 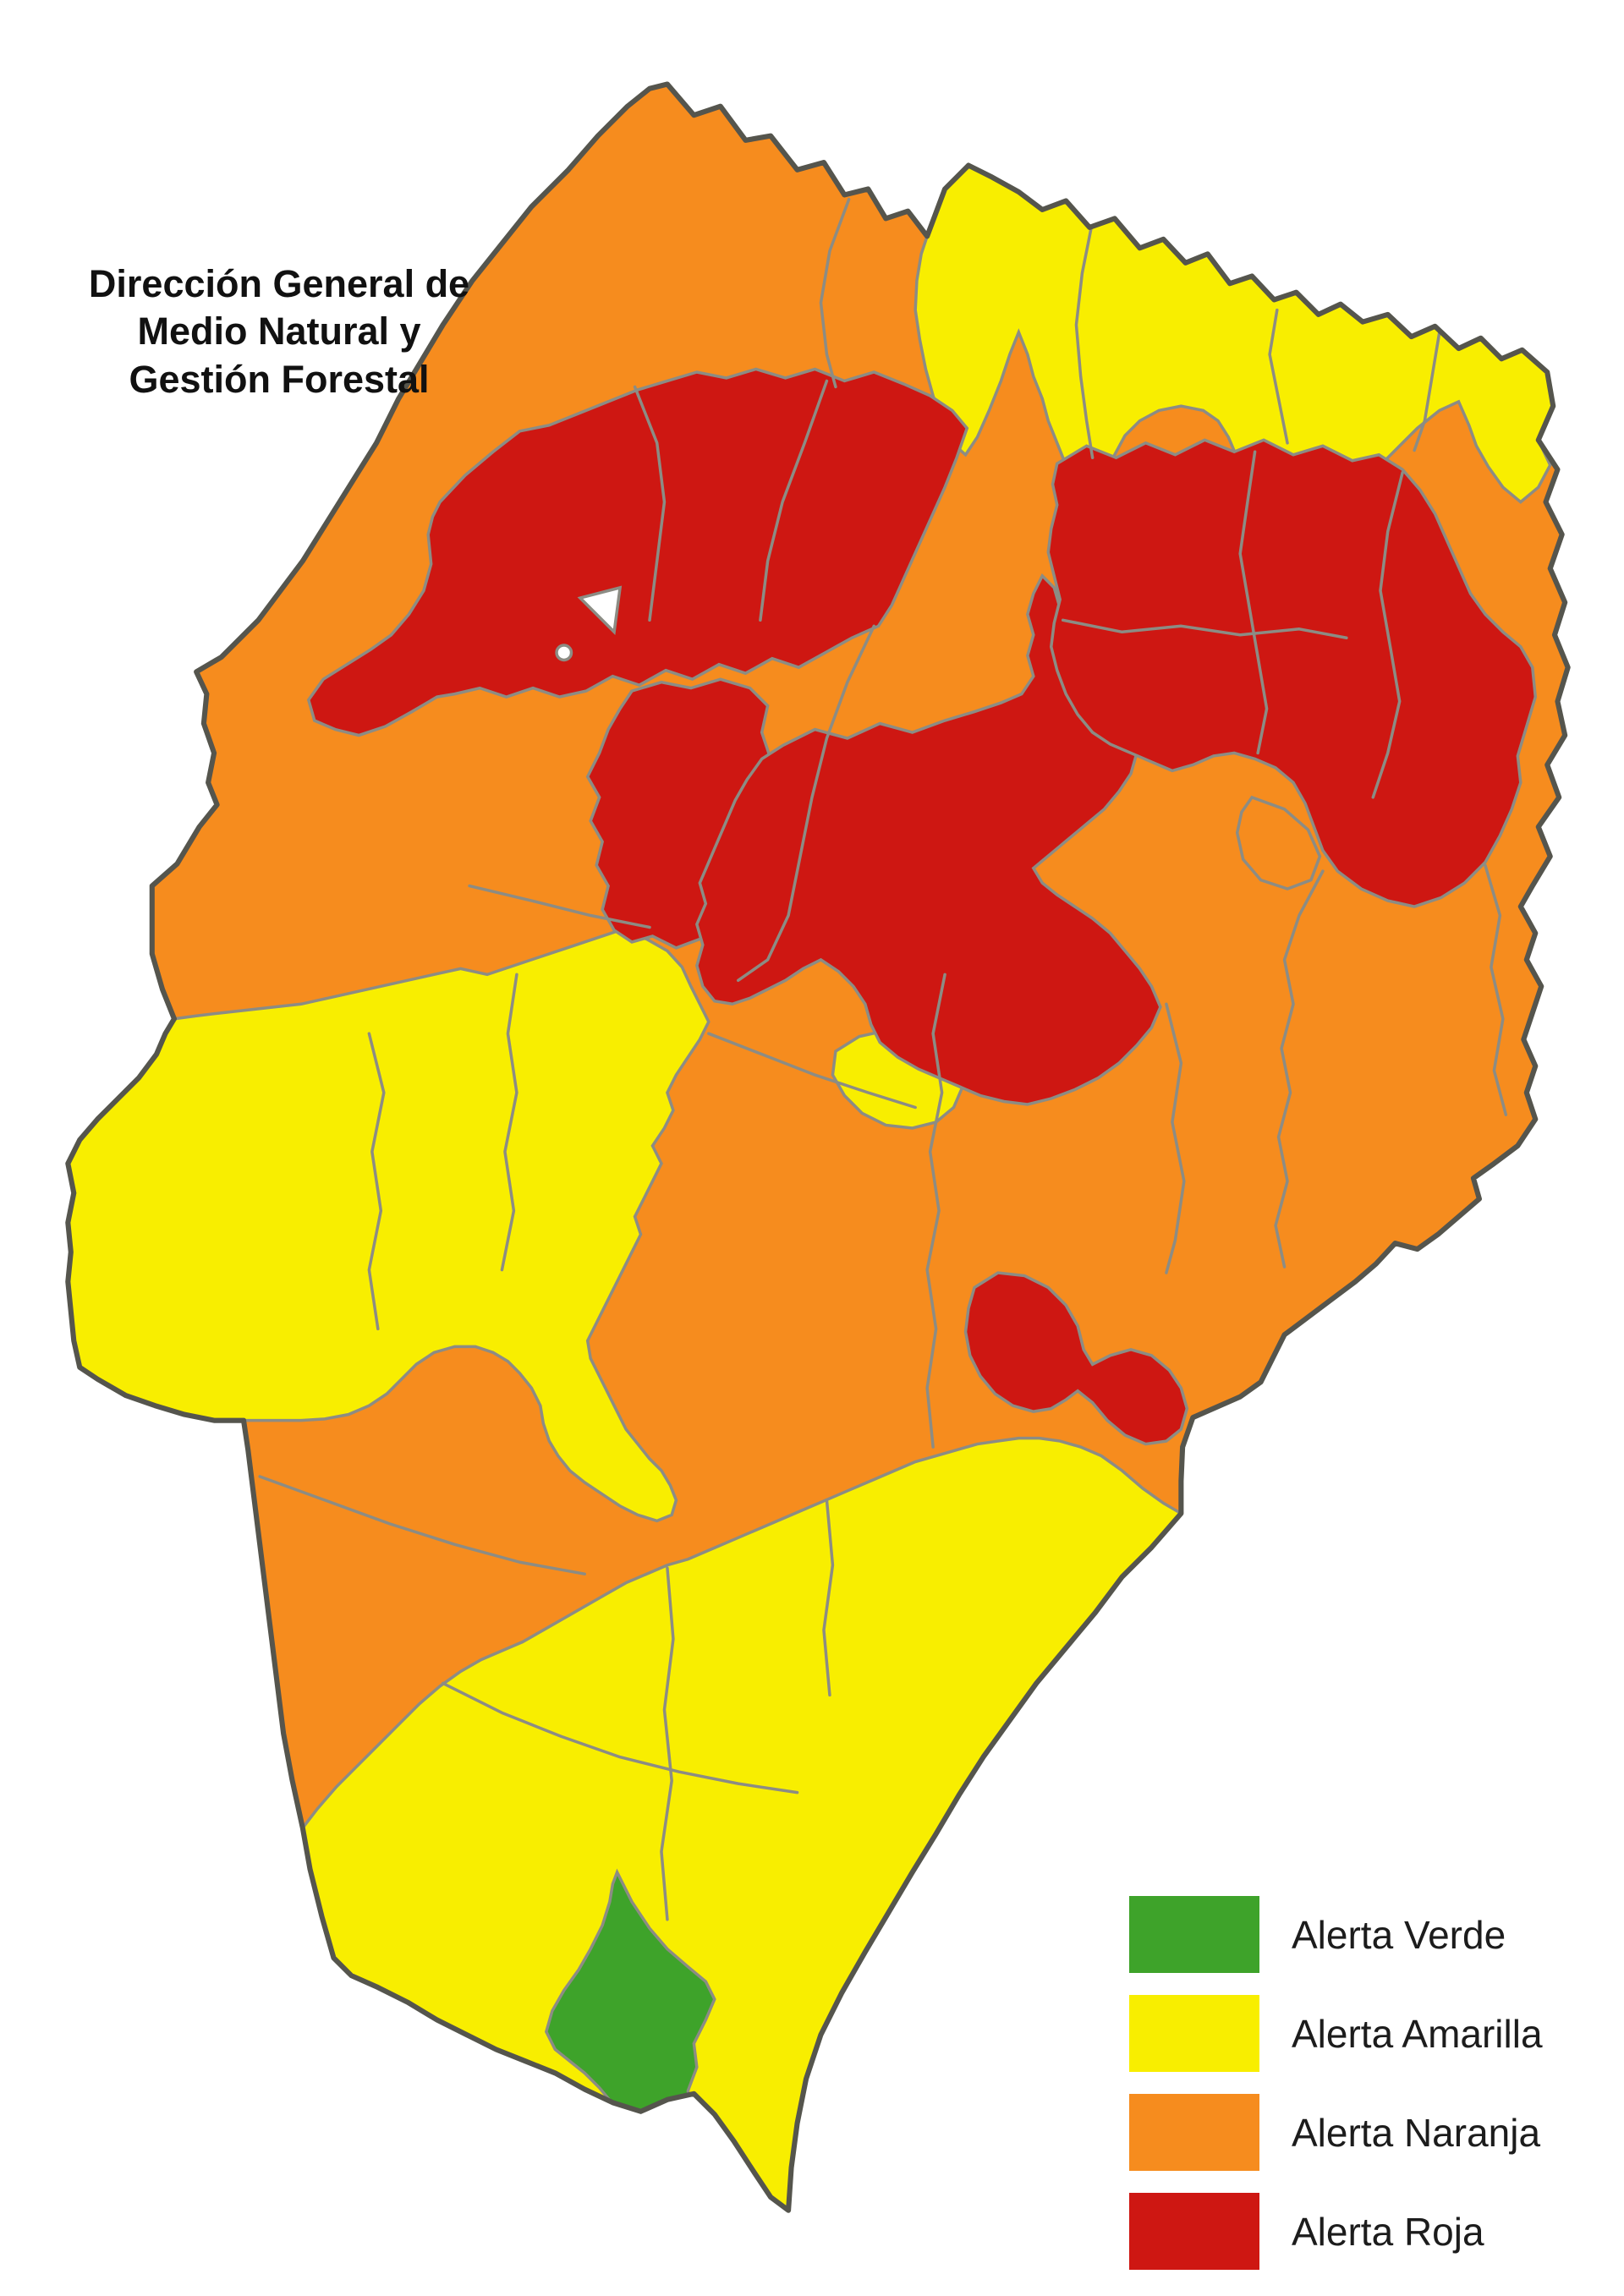 What do you see at coordinates (928, 839) in the screenshot?
I see `region-roja-central` at bounding box center [928, 839].